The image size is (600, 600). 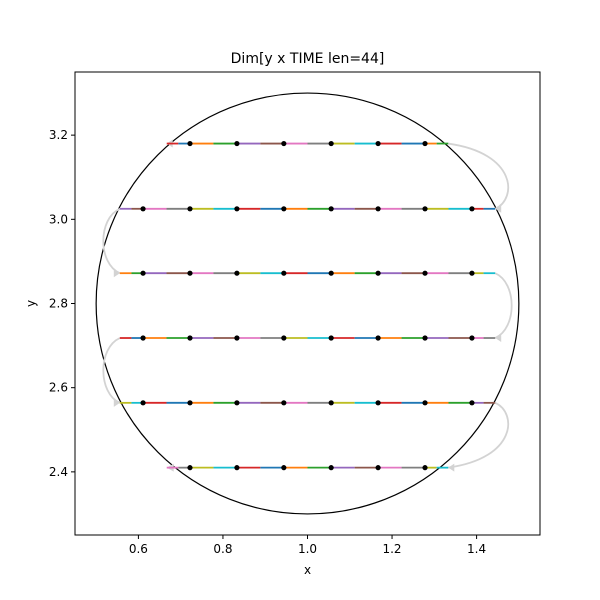 I want to click on y-tick-label: 2.4, so click(x=58, y=472).